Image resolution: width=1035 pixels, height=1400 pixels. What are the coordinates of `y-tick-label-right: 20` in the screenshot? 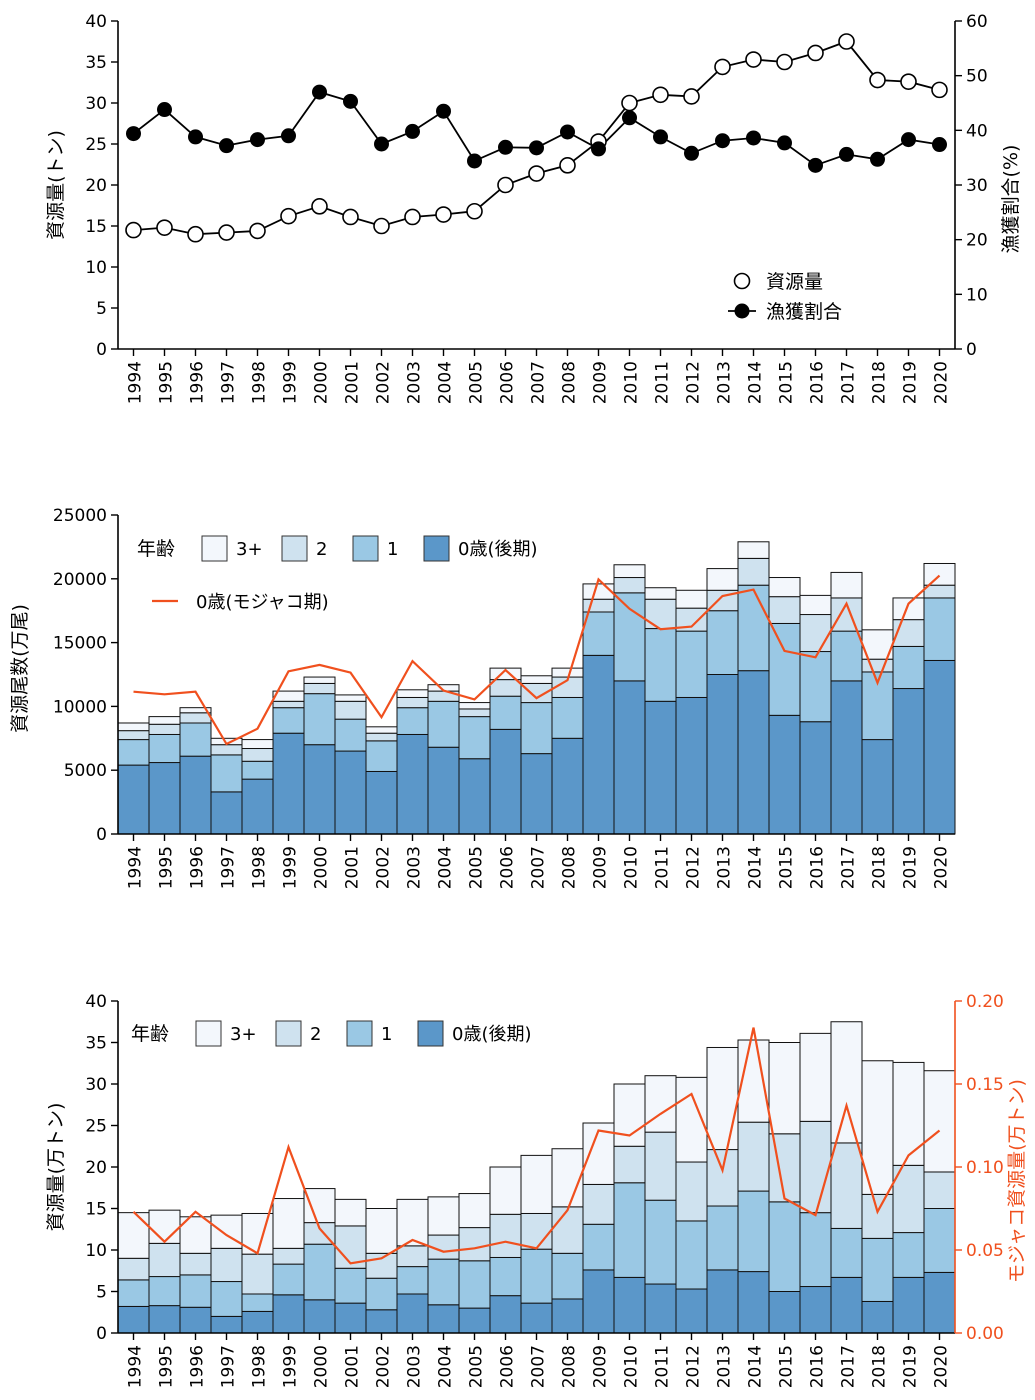 It's located at (977, 241).